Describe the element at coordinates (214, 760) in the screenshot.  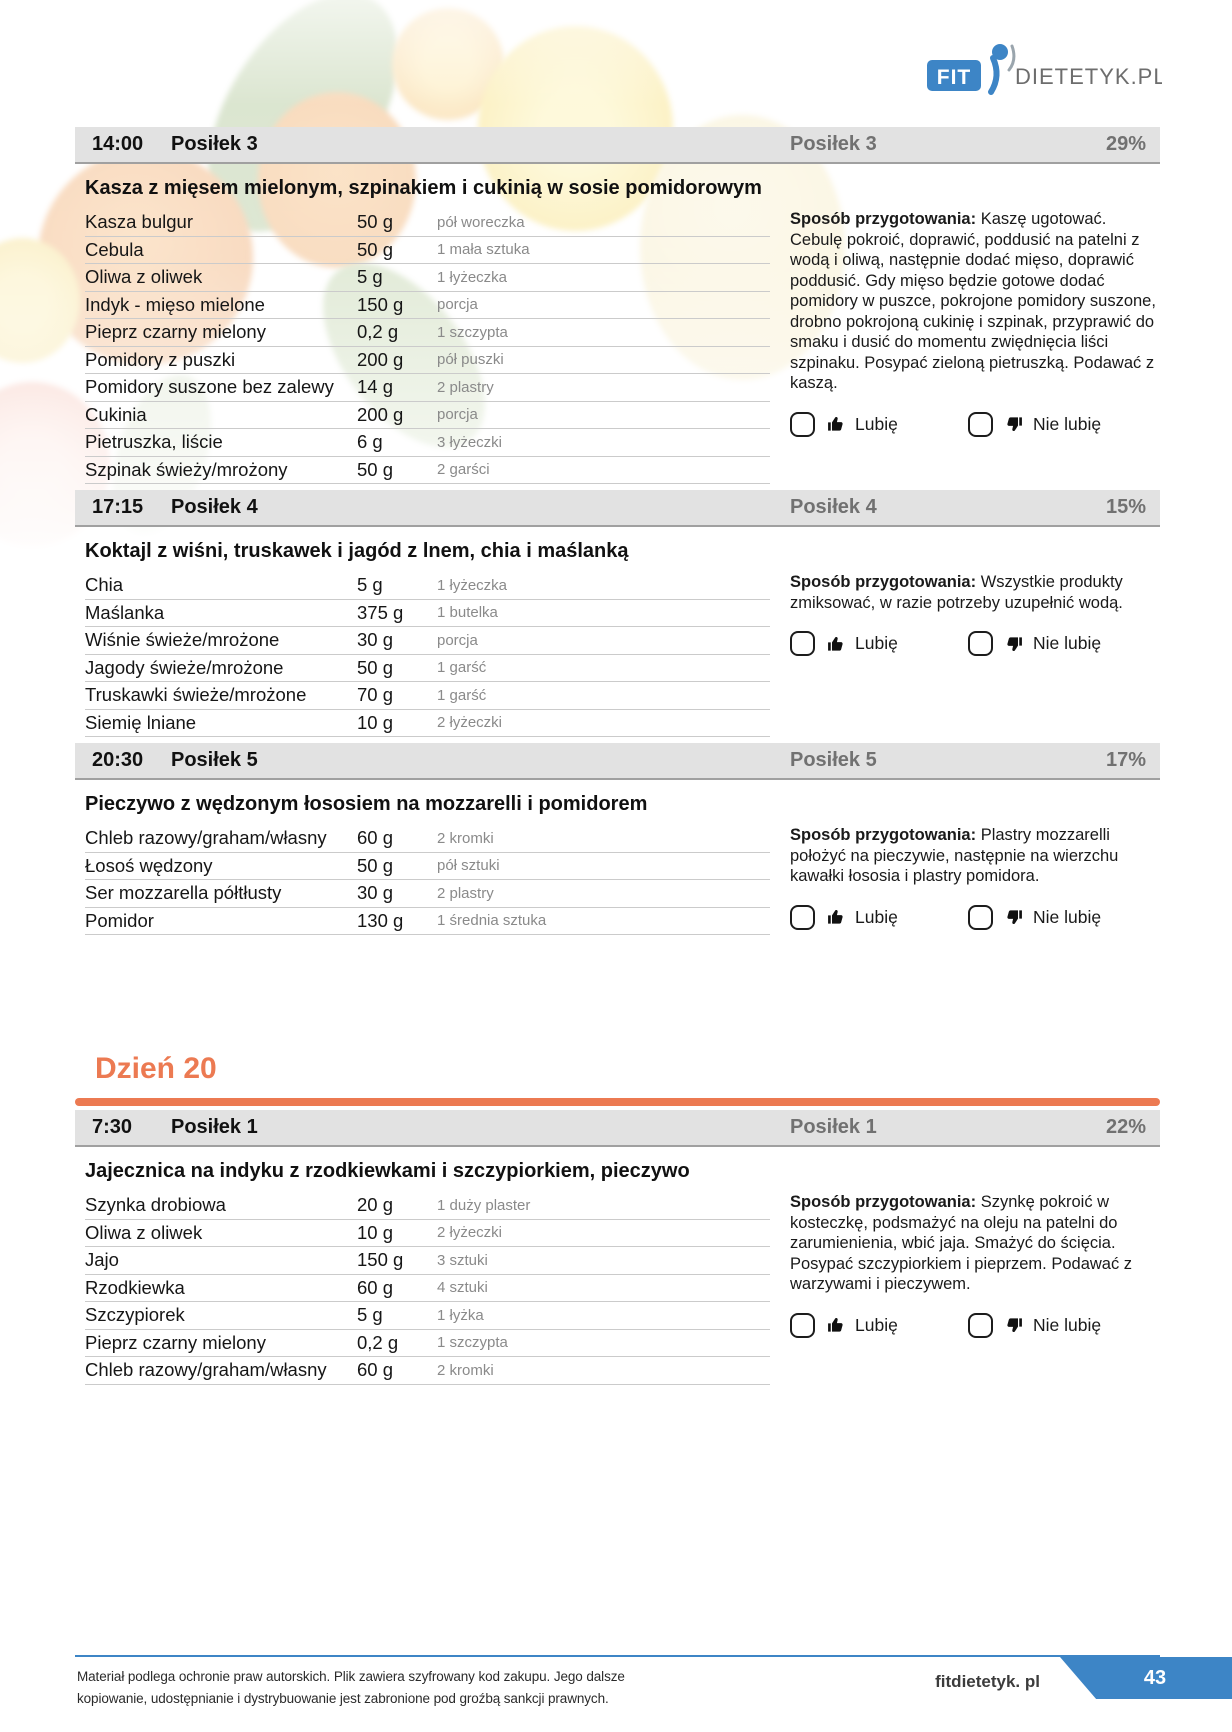
I see `meal-name: Posiłek 5` at that location.